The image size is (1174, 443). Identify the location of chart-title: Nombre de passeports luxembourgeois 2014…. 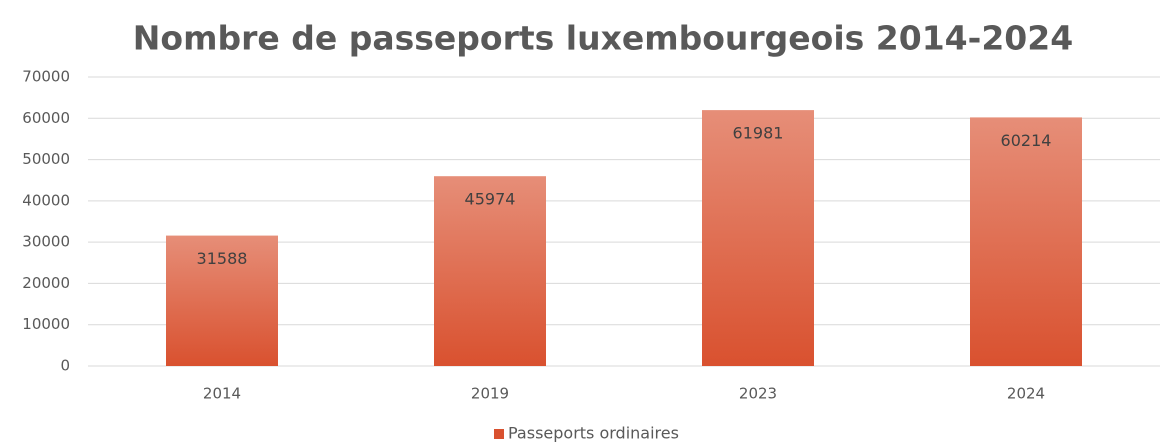
(603, 38).